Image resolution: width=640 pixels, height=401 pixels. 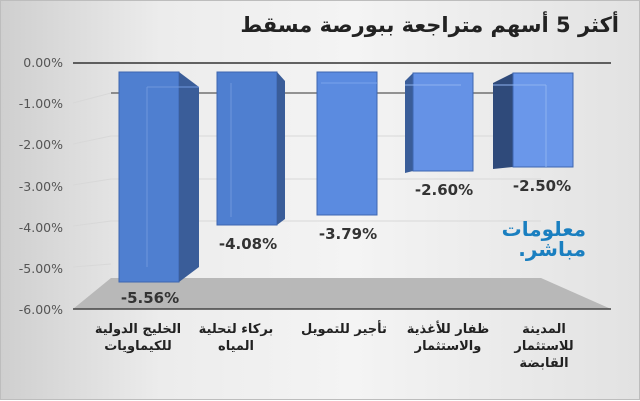 What do you see at coordinates (40, 227) in the screenshot?
I see `y-tick: -4.00%` at bounding box center [40, 227].